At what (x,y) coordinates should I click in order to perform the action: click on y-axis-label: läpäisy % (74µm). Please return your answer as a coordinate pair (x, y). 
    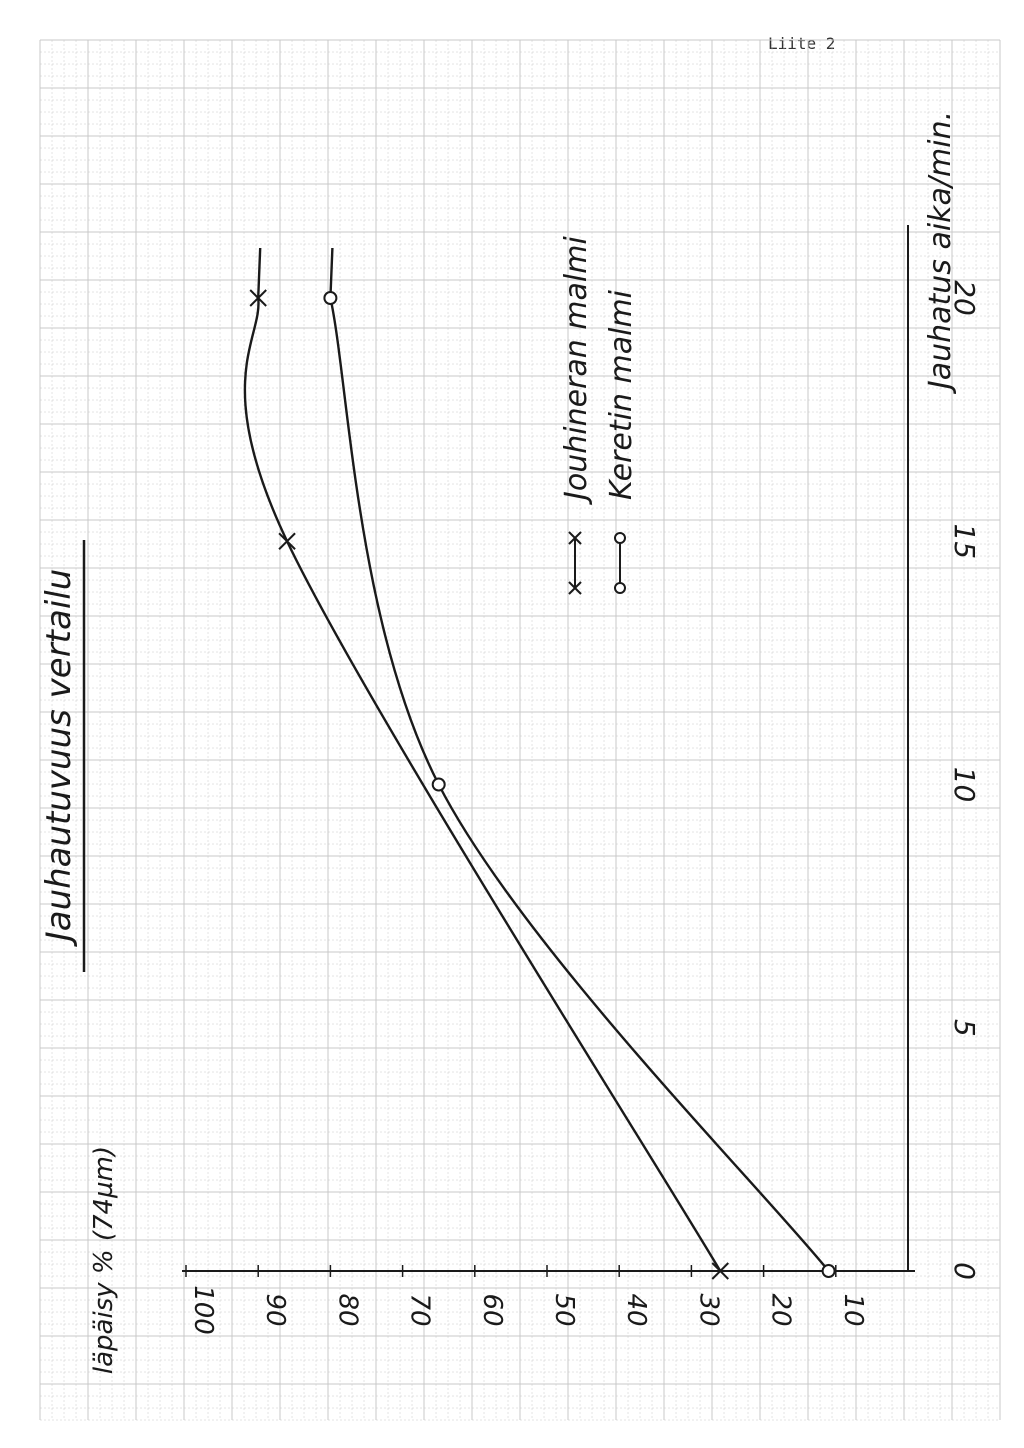
    Looking at the image, I should click on (104, 1260).